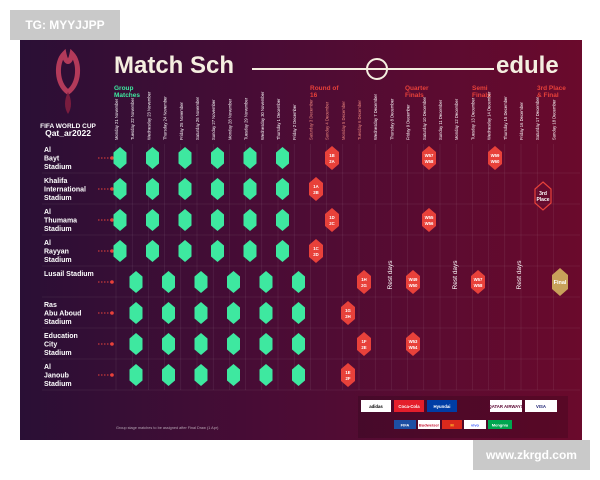  What do you see at coordinates (60, 221) in the screenshot?
I see `stadium-name: Thumama` at bounding box center [60, 221].